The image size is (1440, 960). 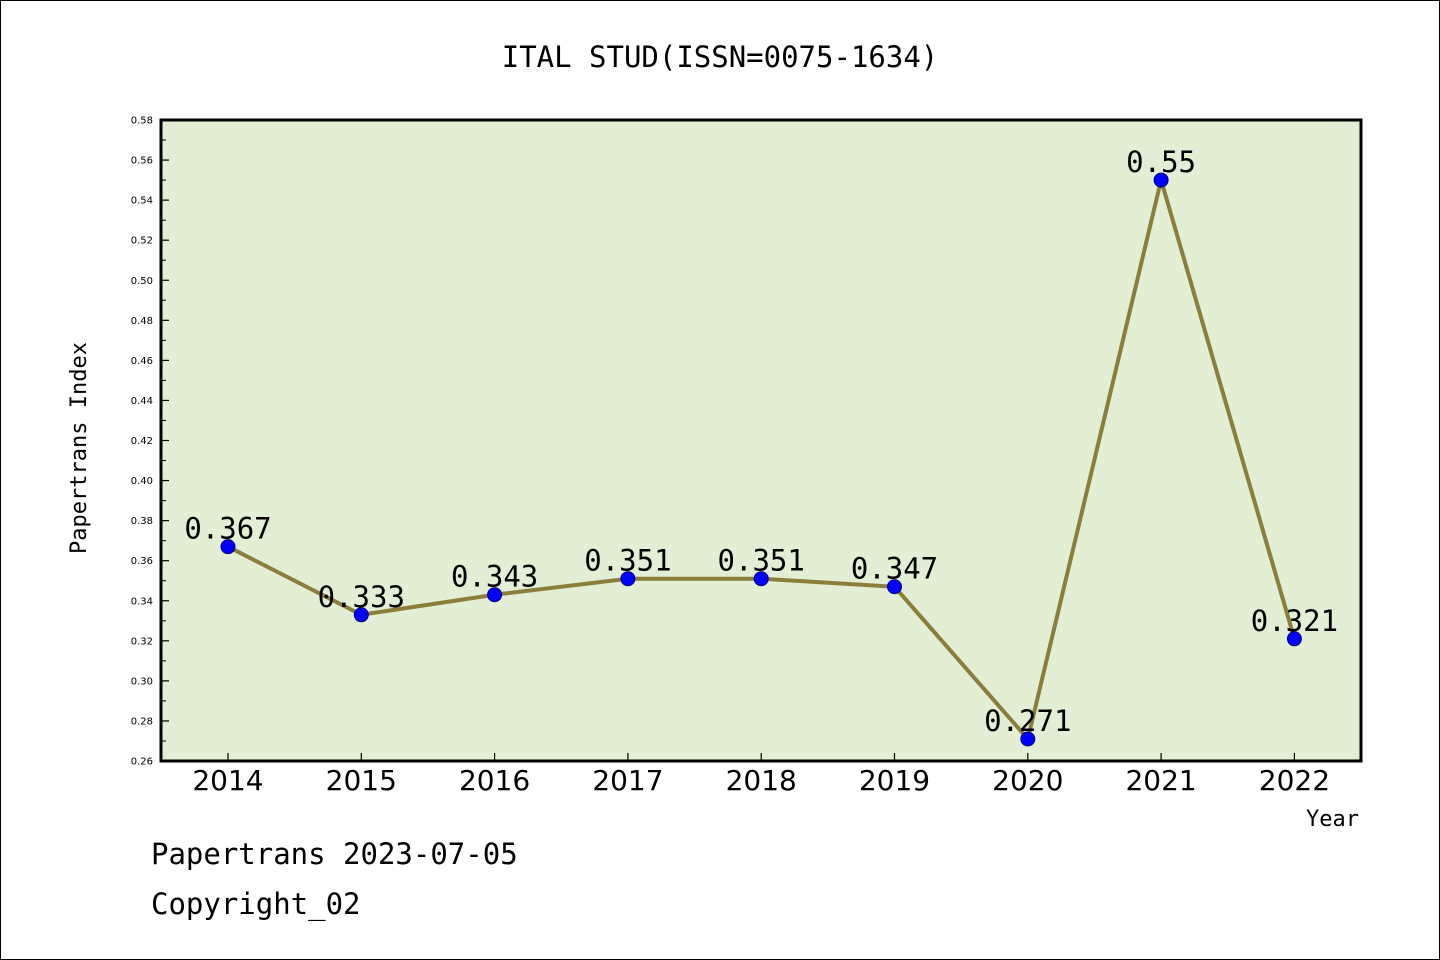 What do you see at coordinates (142, 681) in the screenshot?
I see `y-tick-label: 0.30` at bounding box center [142, 681].